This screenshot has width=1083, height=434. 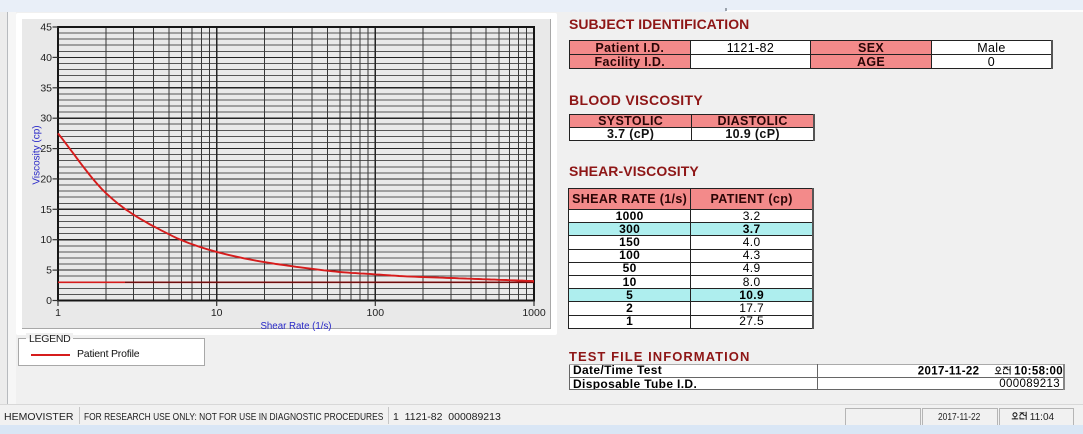 I want to click on svg-text: 40, so click(x=46, y=58).